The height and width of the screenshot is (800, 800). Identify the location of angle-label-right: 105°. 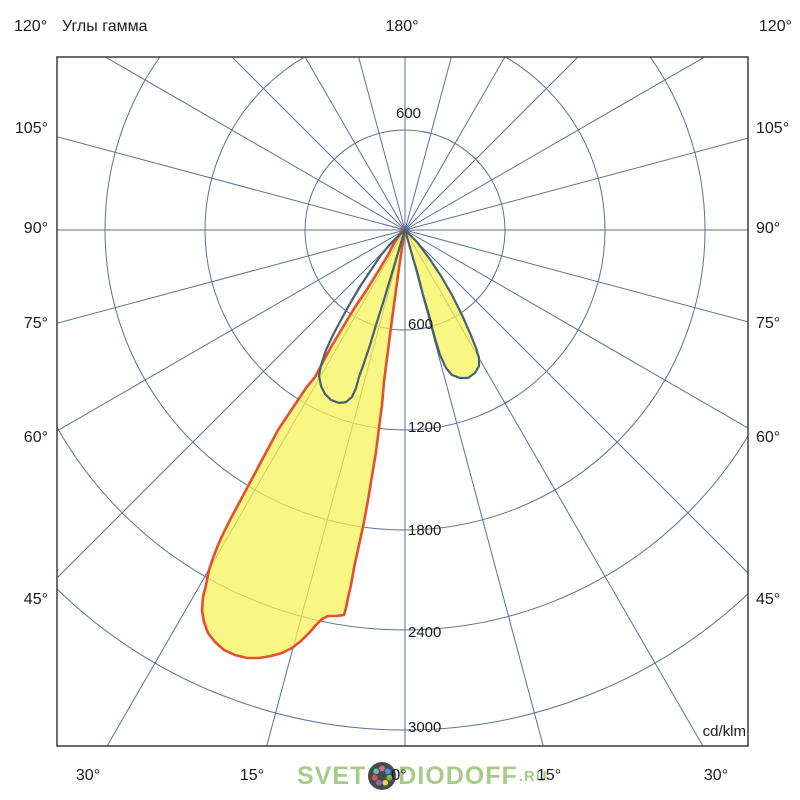
(772, 128).